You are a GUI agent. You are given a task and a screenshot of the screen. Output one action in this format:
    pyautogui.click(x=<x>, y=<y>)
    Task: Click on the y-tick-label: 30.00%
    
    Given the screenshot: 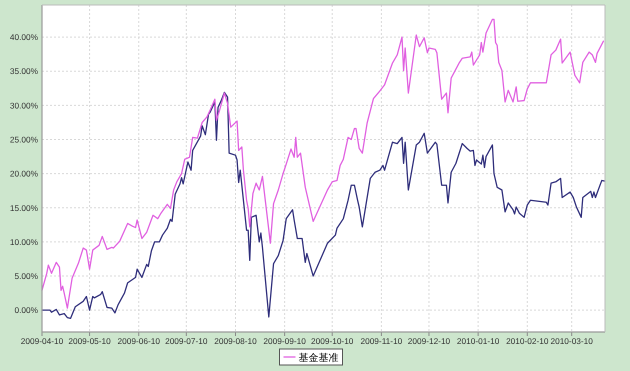 What is the action you would take?
    pyautogui.click(x=24, y=105)
    